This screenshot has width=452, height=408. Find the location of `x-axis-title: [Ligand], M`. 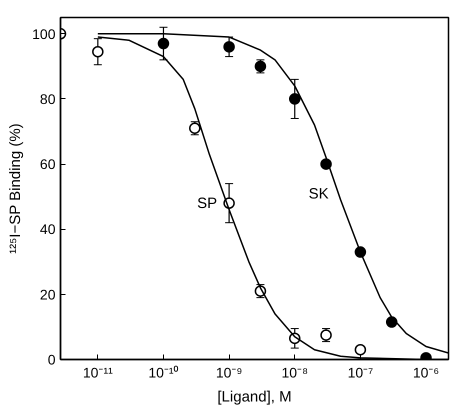

x-axis-title: [Ligand], M is located at coordinates (254, 397).